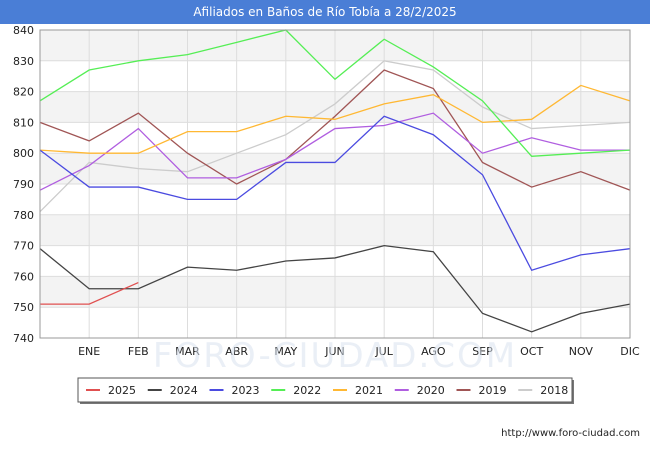  Describe the element at coordinates (581, 351) in the screenshot. I see `x-tick-label: NOV` at that location.